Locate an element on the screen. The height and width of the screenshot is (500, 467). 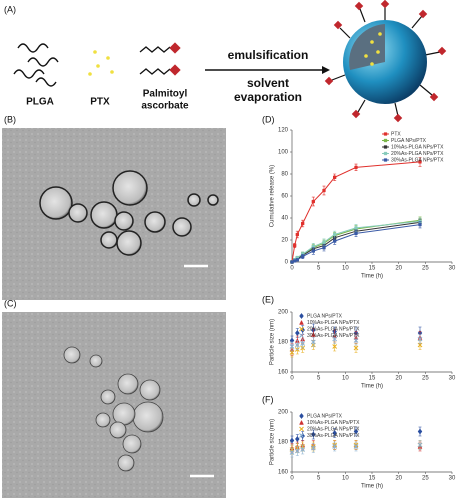
y-tick-label: 120 is located at coordinates (283, 131).